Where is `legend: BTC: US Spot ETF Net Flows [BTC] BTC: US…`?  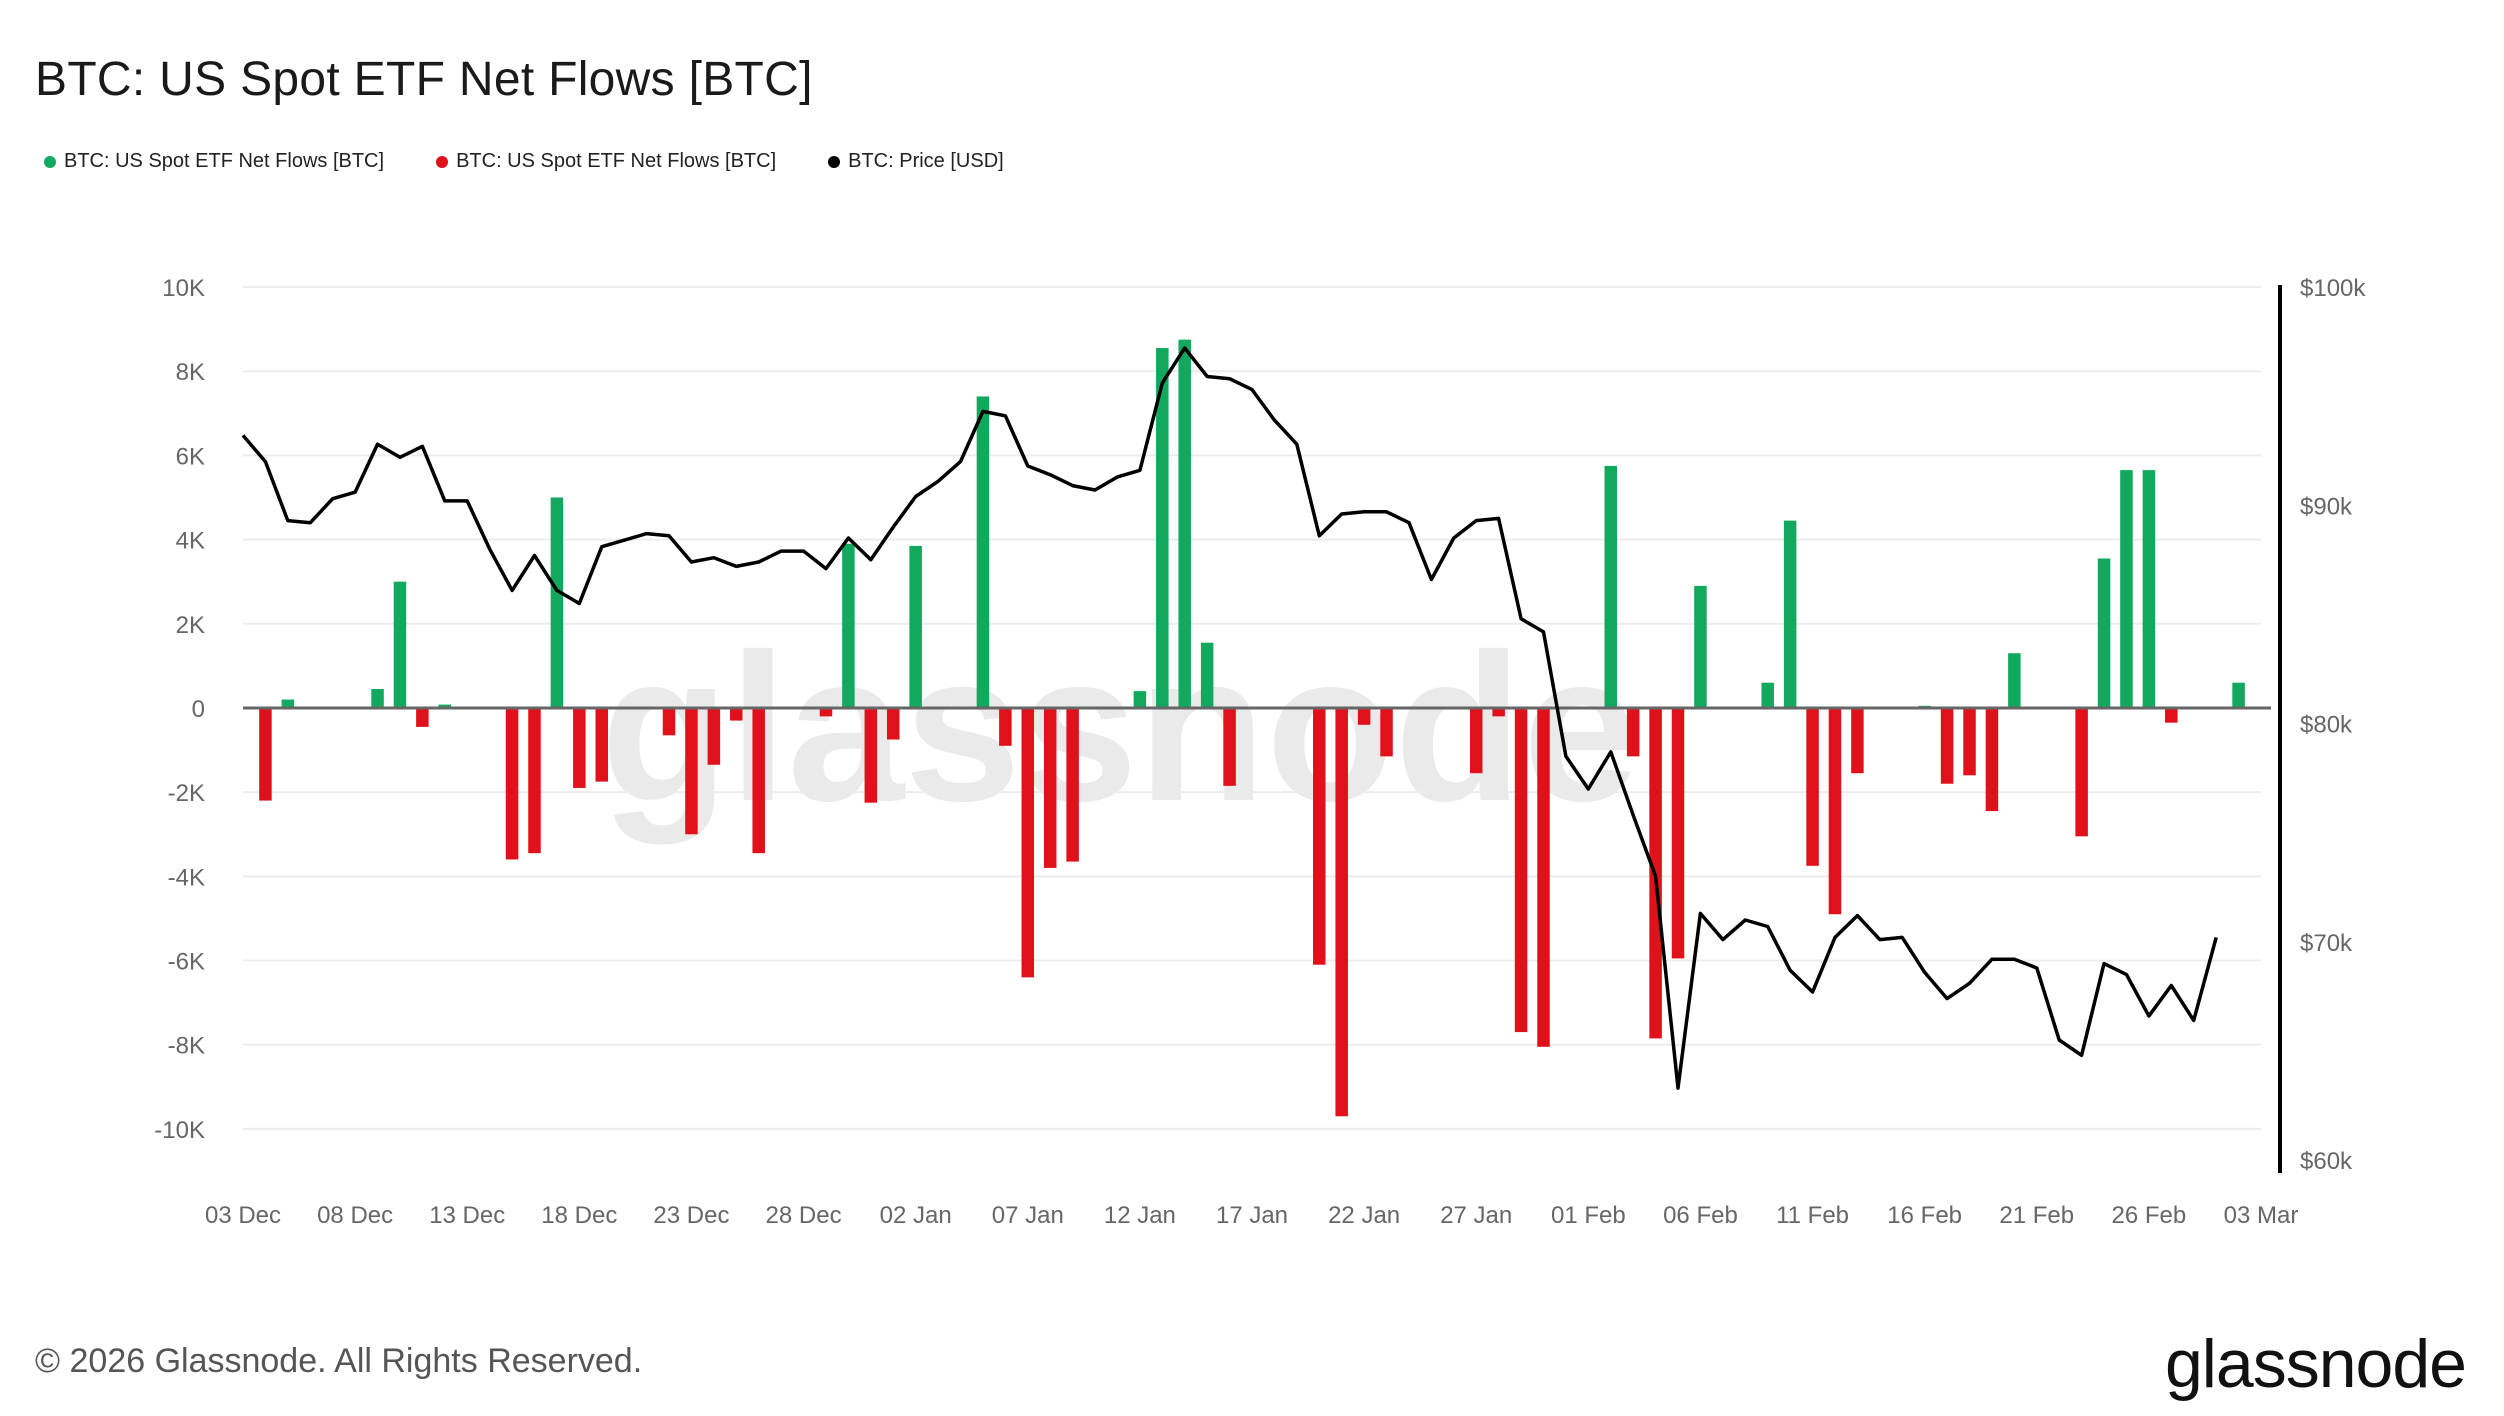 legend: BTC: US Spot ETF Net Flows [BTC] BTC: US… is located at coordinates (524, 161).